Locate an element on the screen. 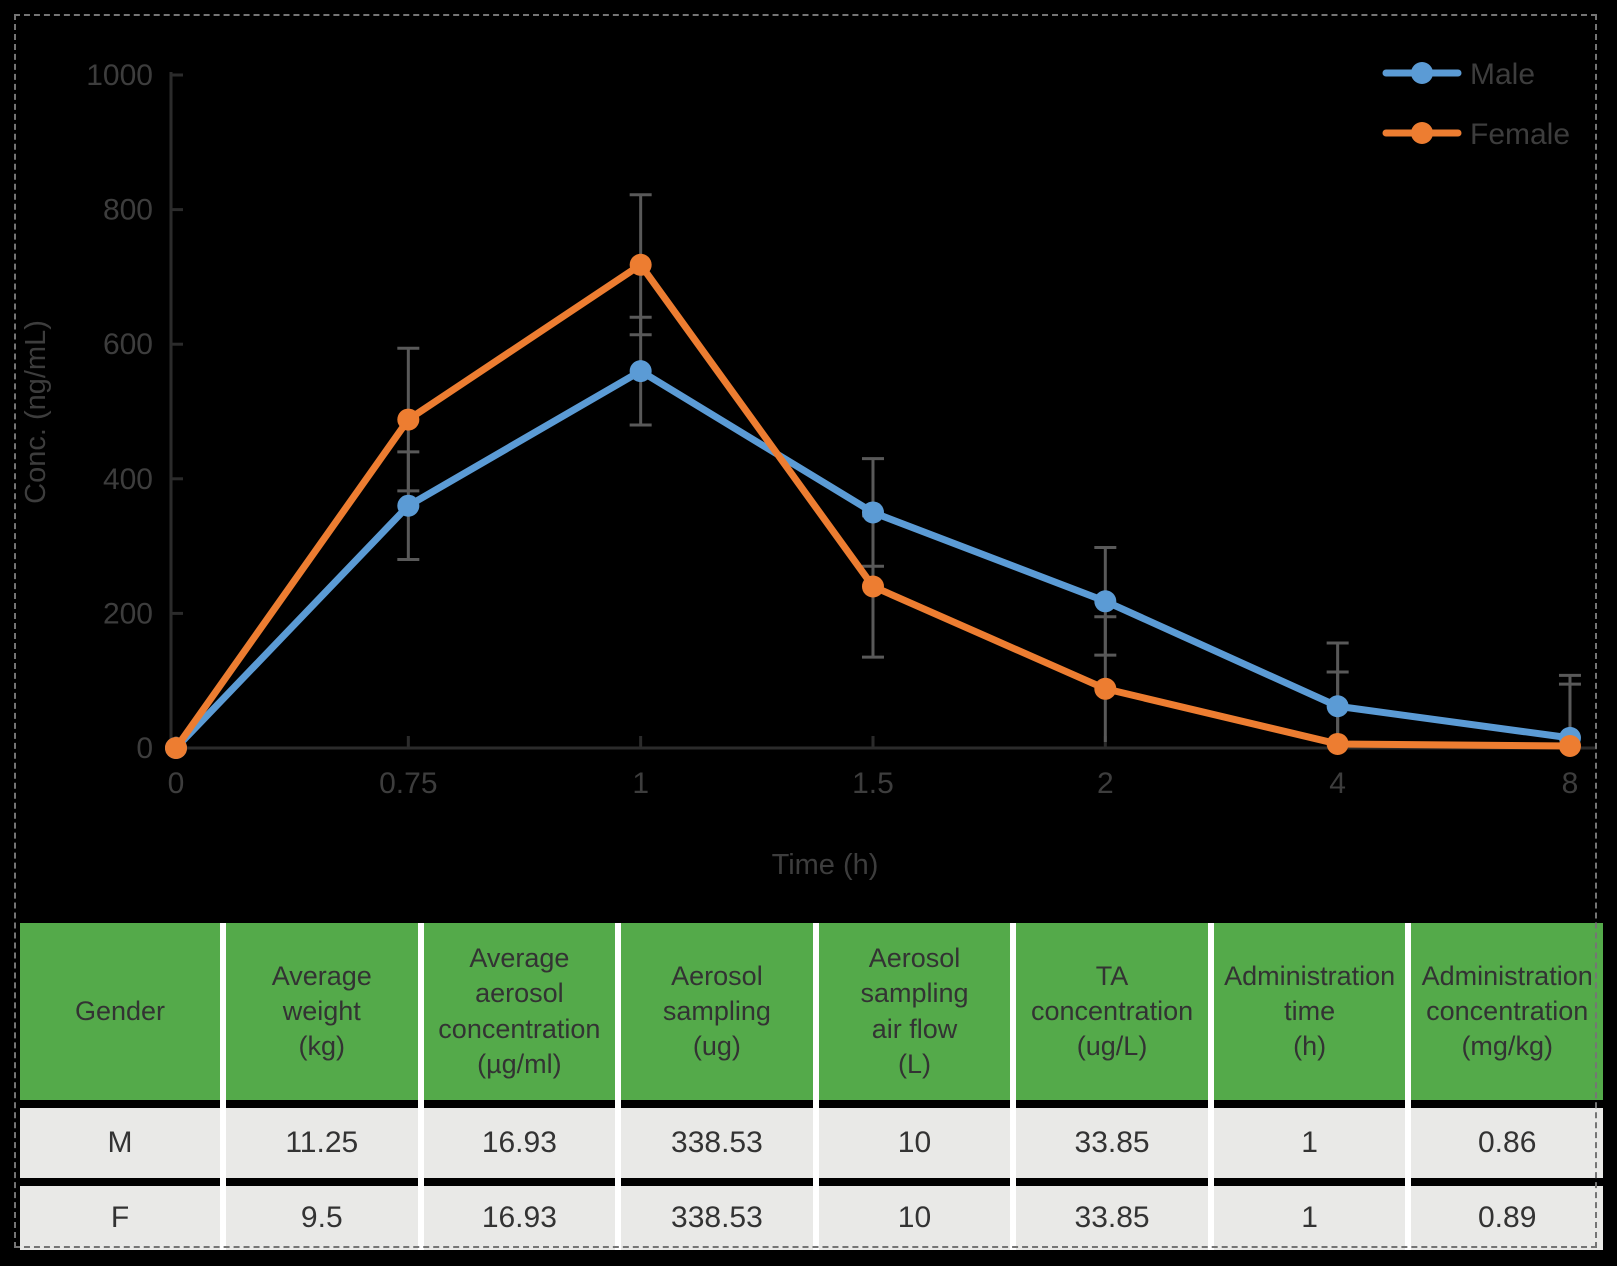 This screenshot has height=1266, width=1617. table-header-cell: Administration time (h) is located at coordinates (1309, 1011).